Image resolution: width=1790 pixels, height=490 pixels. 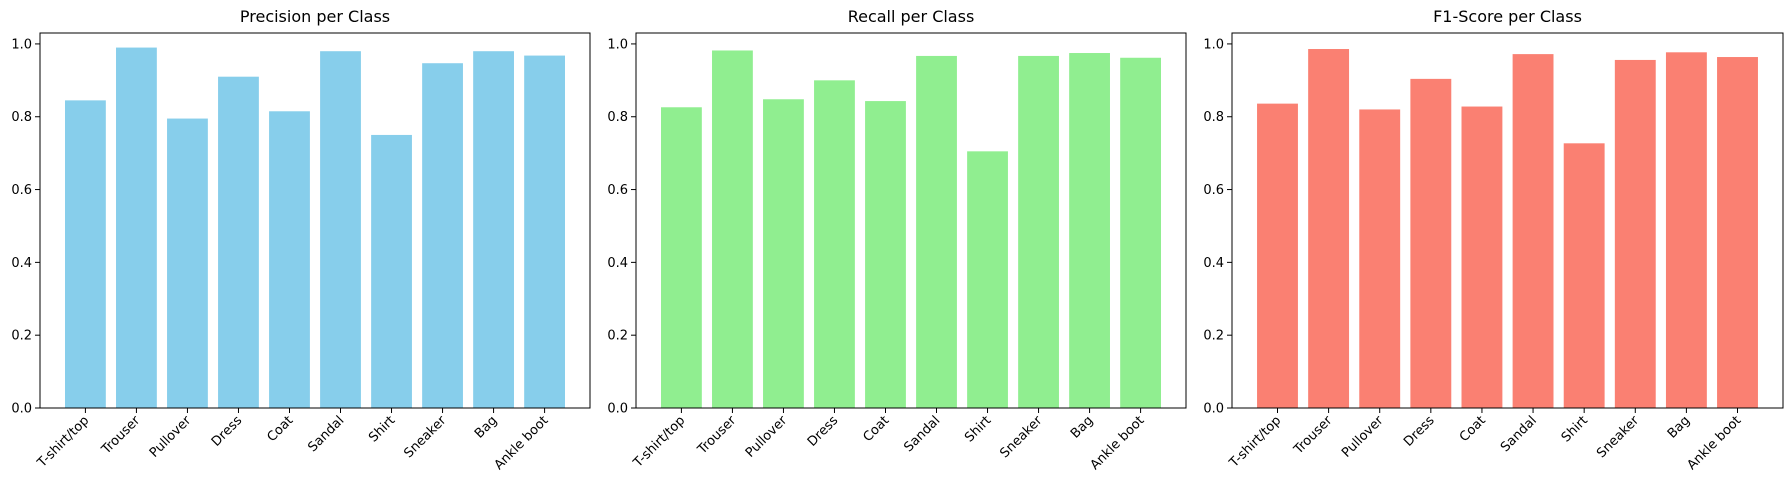 What do you see at coordinates (911, 16) in the screenshot?
I see `chart-title: Recall per Class` at bounding box center [911, 16].